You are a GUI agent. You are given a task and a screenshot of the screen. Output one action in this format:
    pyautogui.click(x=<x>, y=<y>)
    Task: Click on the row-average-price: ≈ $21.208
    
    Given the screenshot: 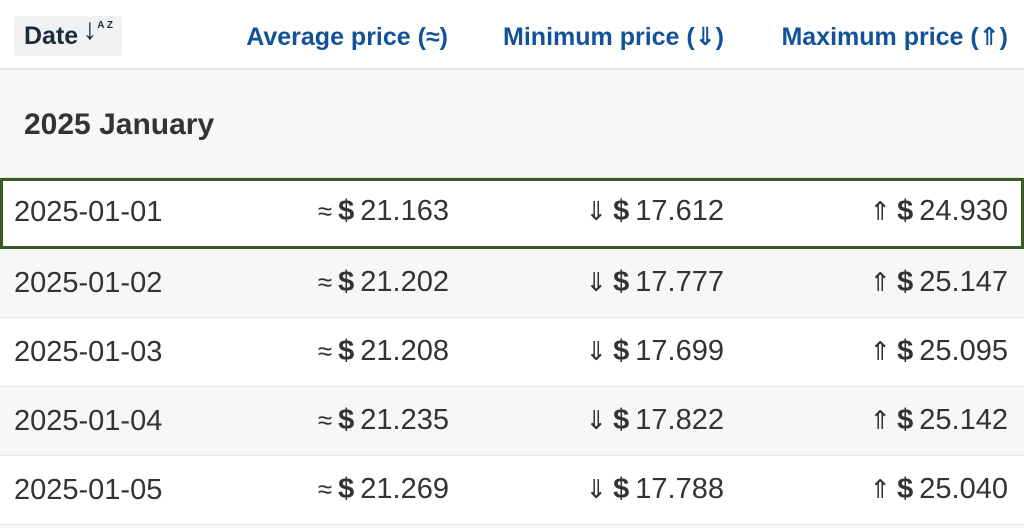 What is the action you would take?
    pyautogui.click(x=383, y=351)
    